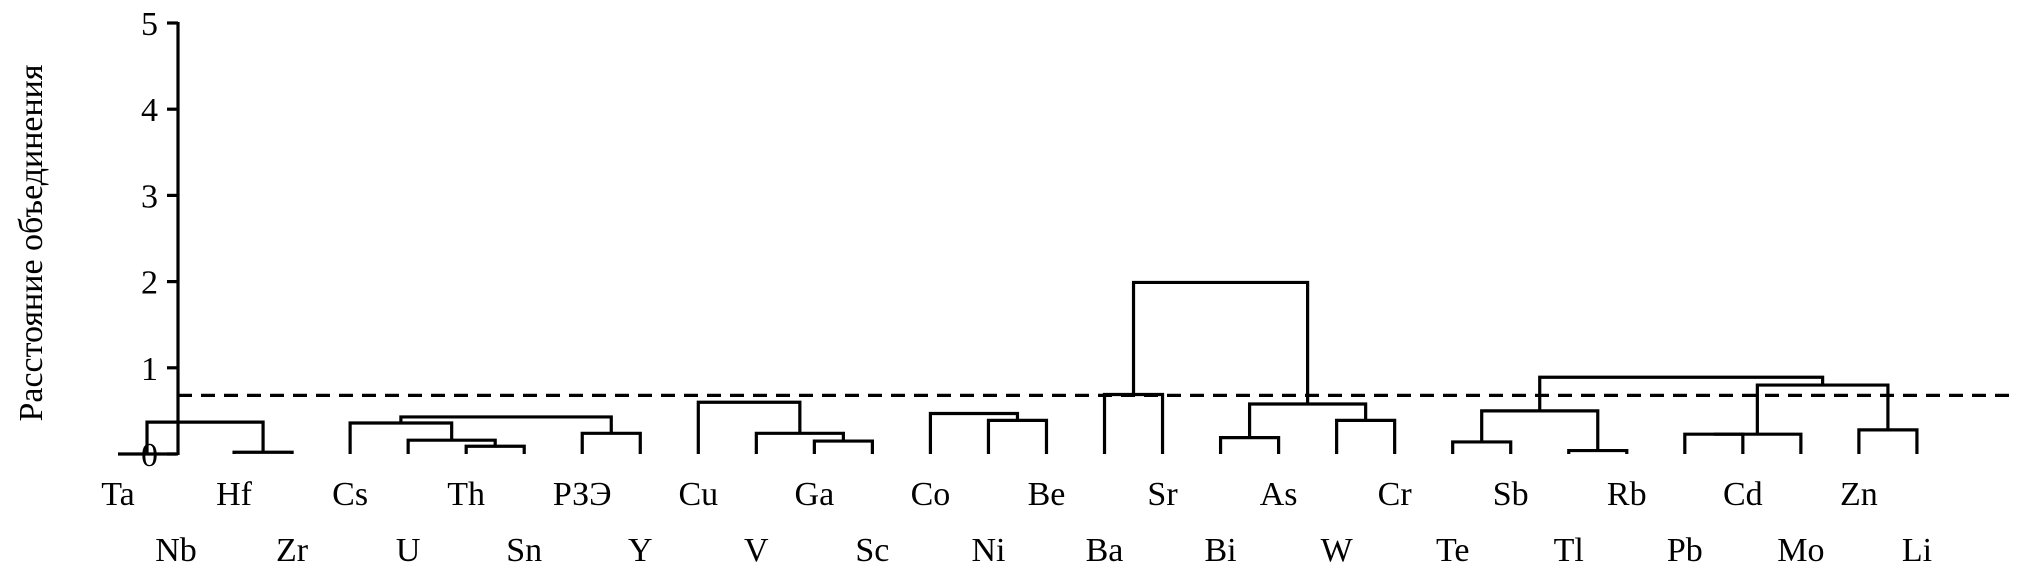 Image resolution: width=2024 pixels, height=576 pixels. What do you see at coordinates (149, 196) in the screenshot?
I see `y-tick-label: 3` at bounding box center [149, 196].